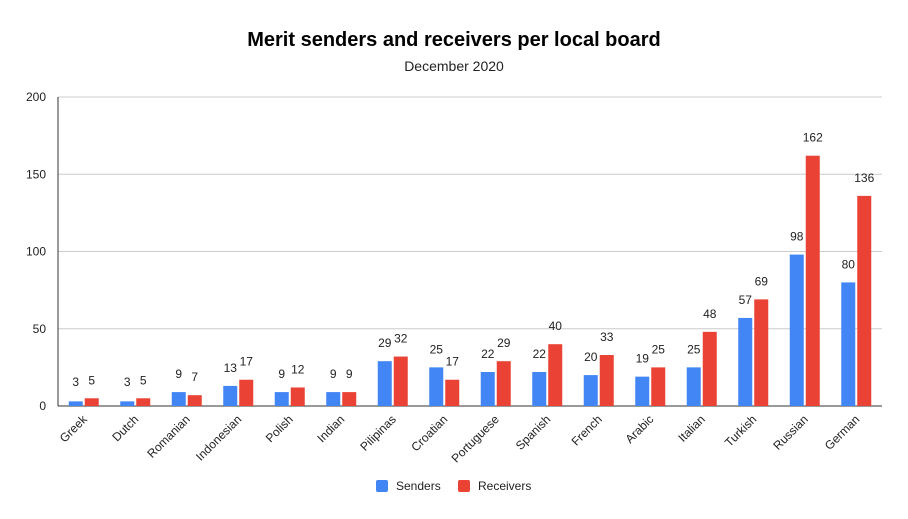 The image size is (908, 519). Describe the element at coordinates (40, 329) in the screenshot. I see `y-tick-label: 50` at that location.